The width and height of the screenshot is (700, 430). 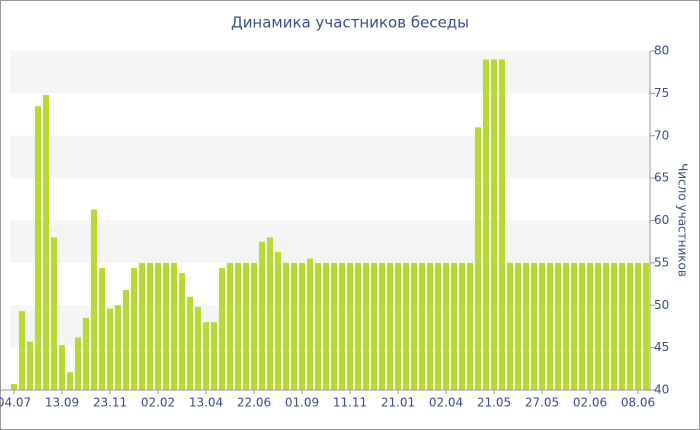 I want to click on x-tick-label: 21.01, so click(x=398, y=403).